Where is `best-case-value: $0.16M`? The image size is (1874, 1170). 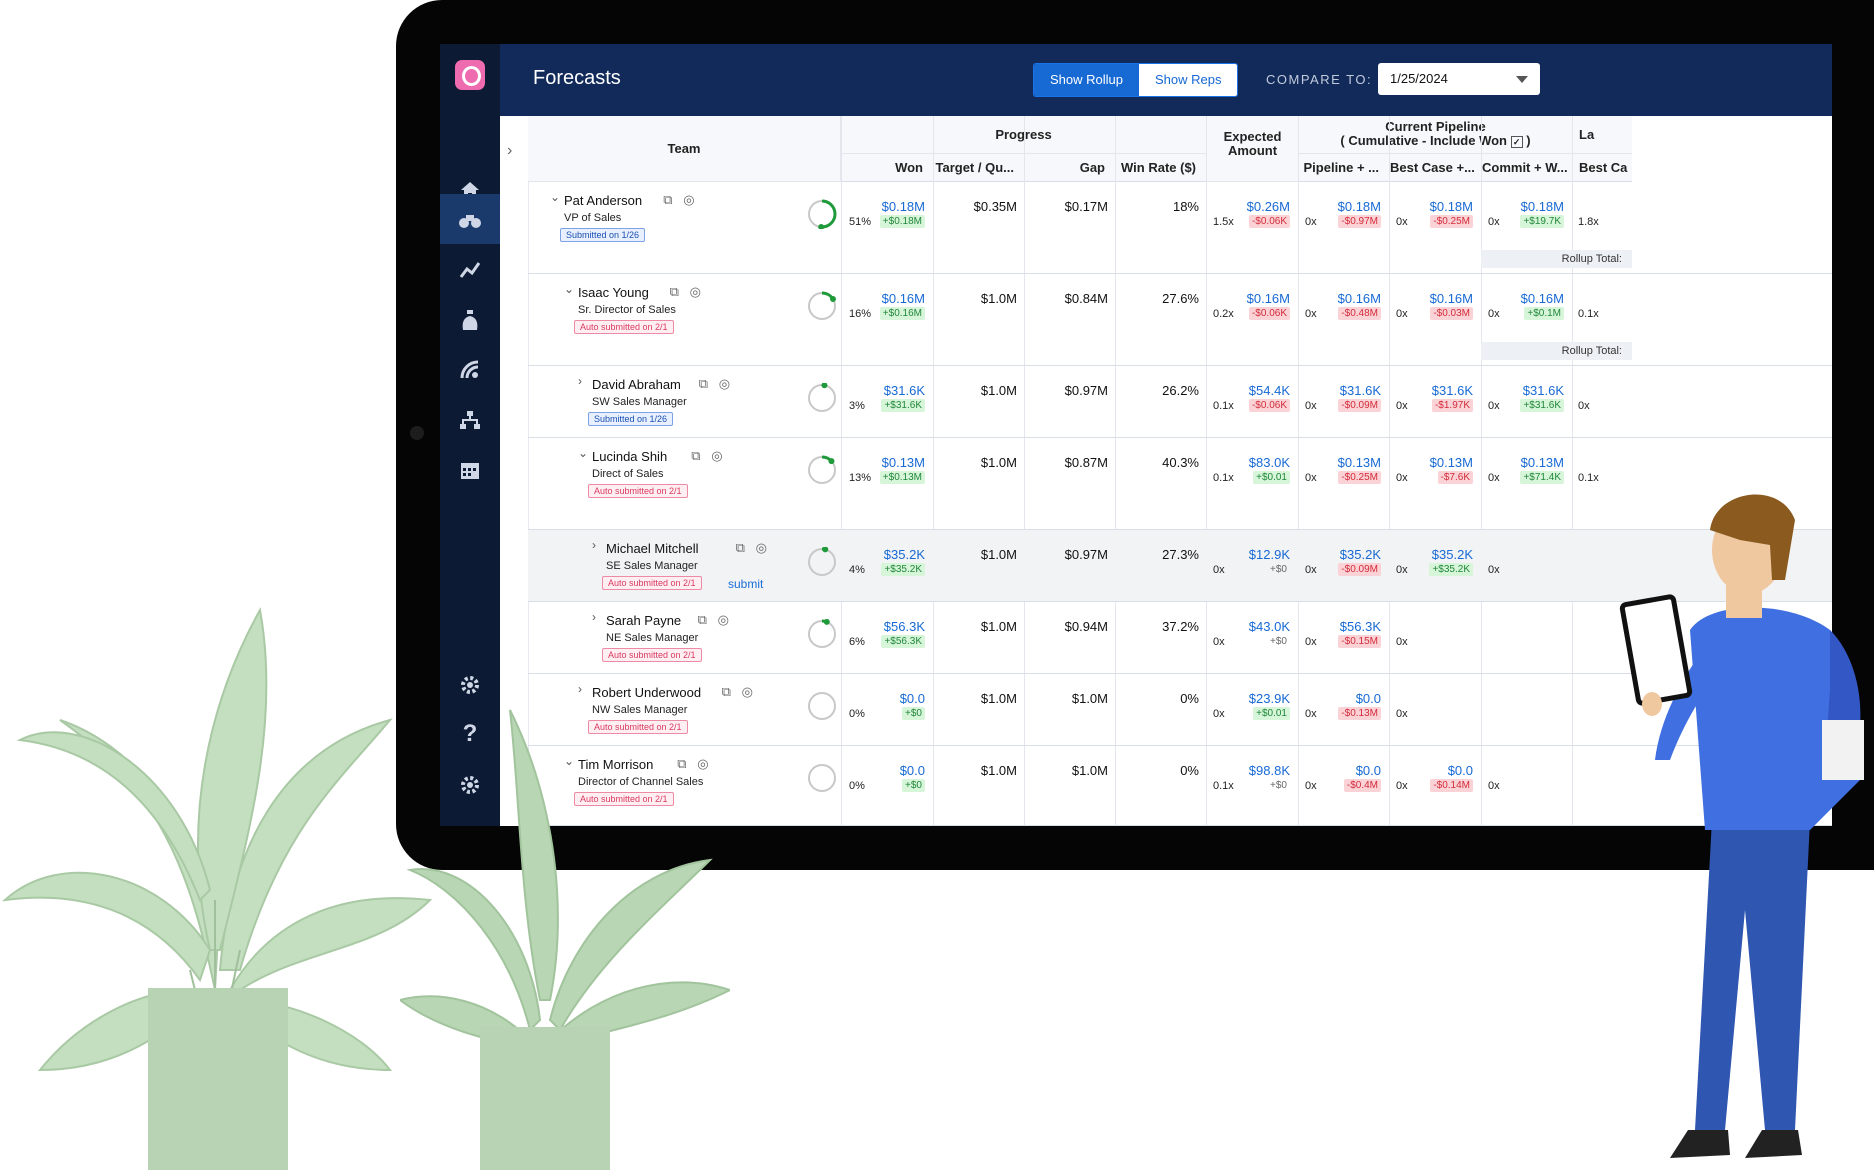 best-case-value: $0.16M is located at coordinates (1451, 298).